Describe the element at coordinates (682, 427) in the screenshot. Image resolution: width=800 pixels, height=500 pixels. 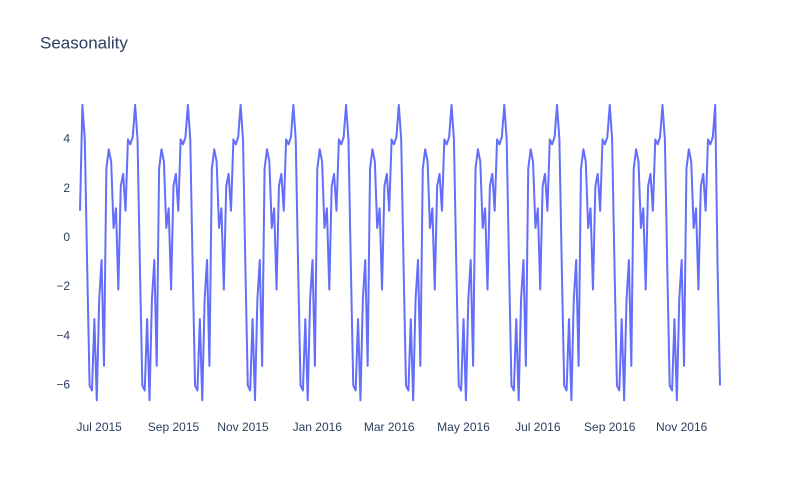
I see `x-tick-label: Nov 2016` at that location.